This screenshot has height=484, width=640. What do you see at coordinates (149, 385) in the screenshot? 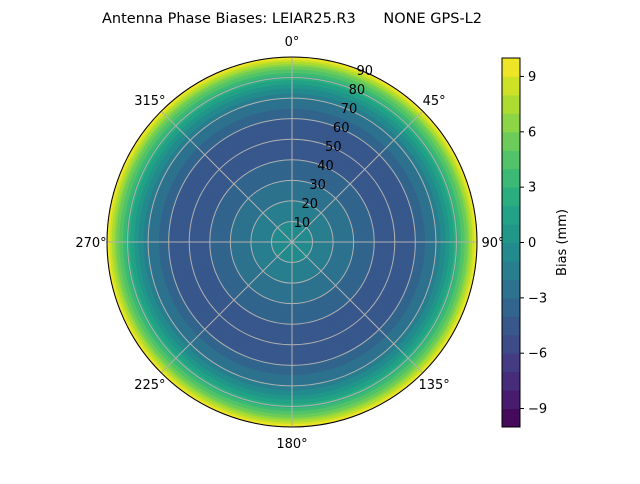
I see `theta-tick-label: 225°` at bounding box center [149, 385].